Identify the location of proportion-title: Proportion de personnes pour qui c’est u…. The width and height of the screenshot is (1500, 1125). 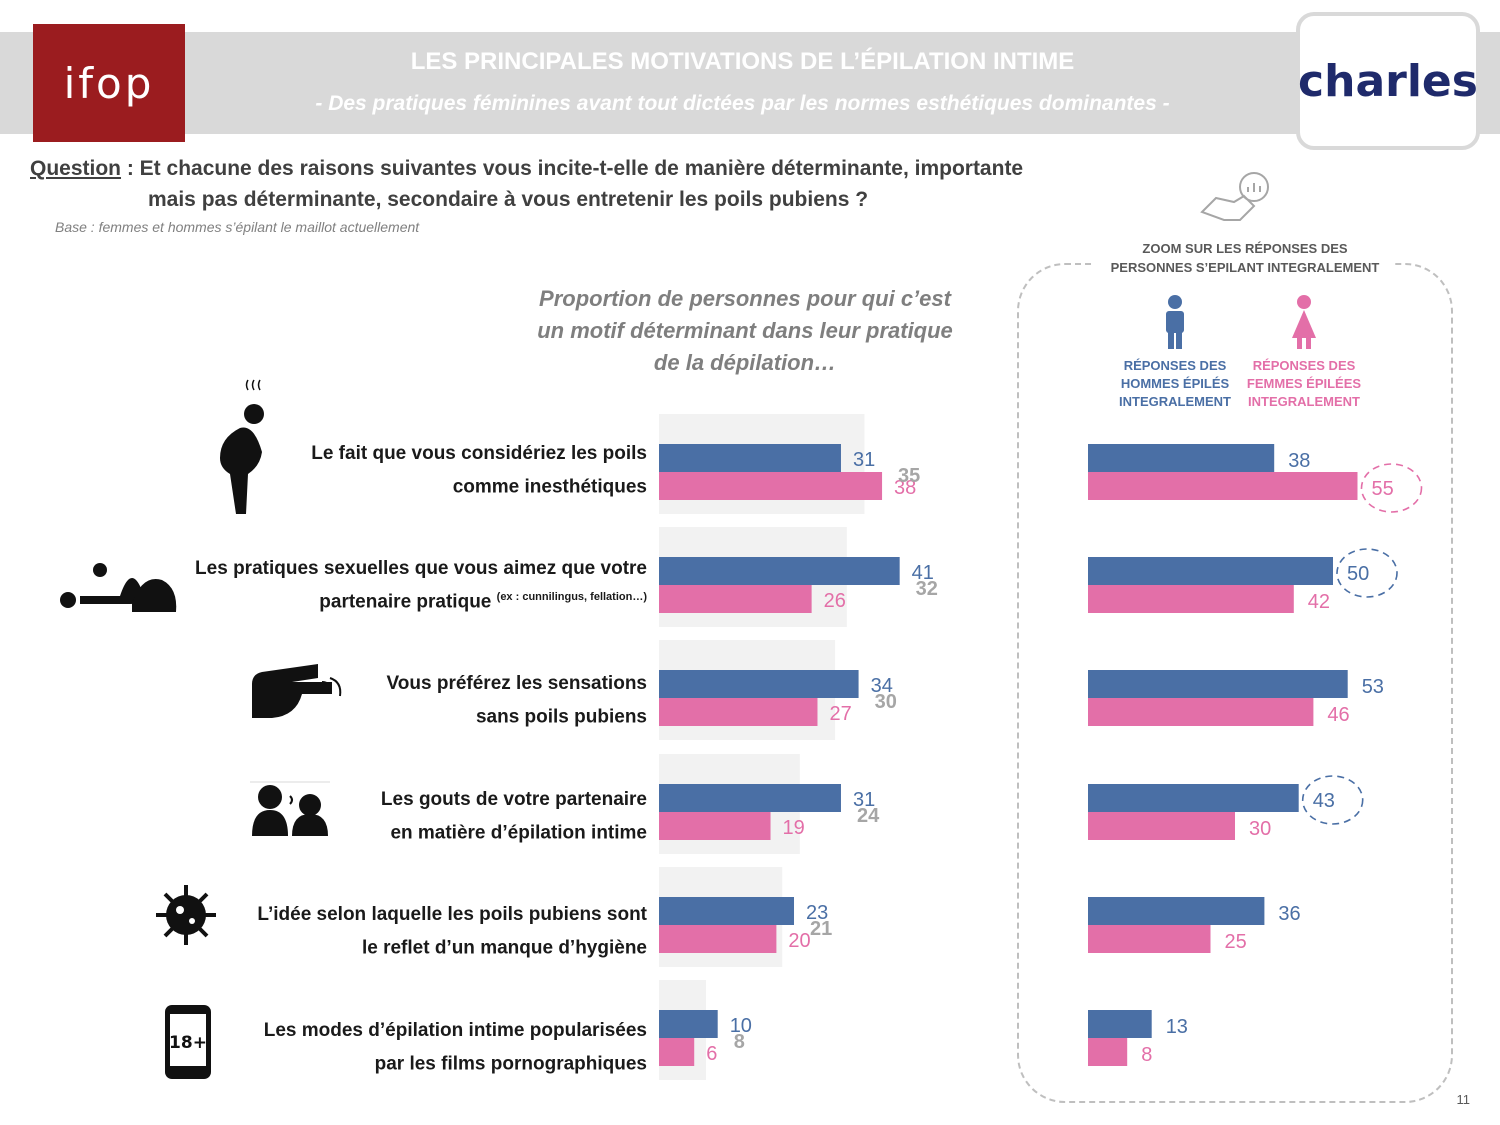
(745, 331).